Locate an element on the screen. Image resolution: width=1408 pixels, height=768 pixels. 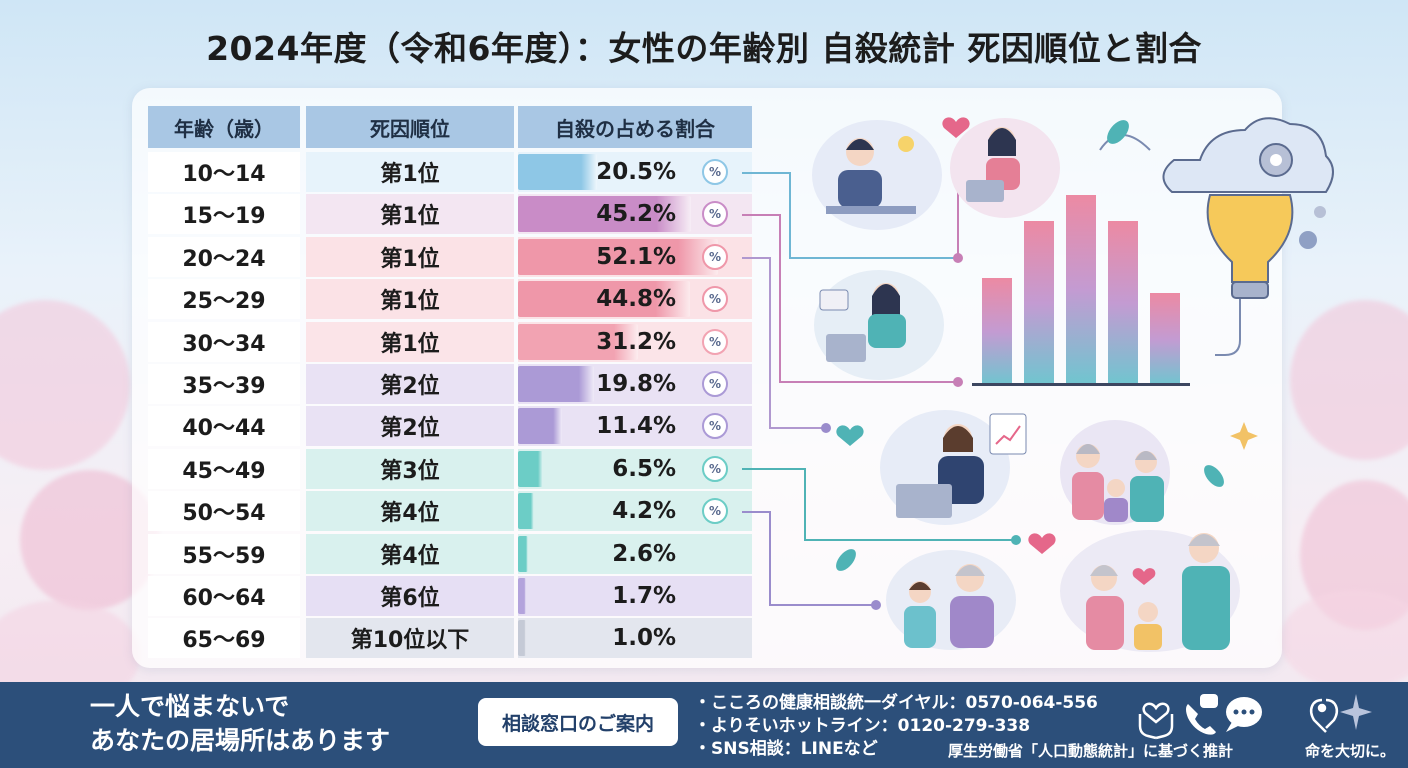
header-ratio: 自殺の占める割合 is located at coordinates (635, 127).